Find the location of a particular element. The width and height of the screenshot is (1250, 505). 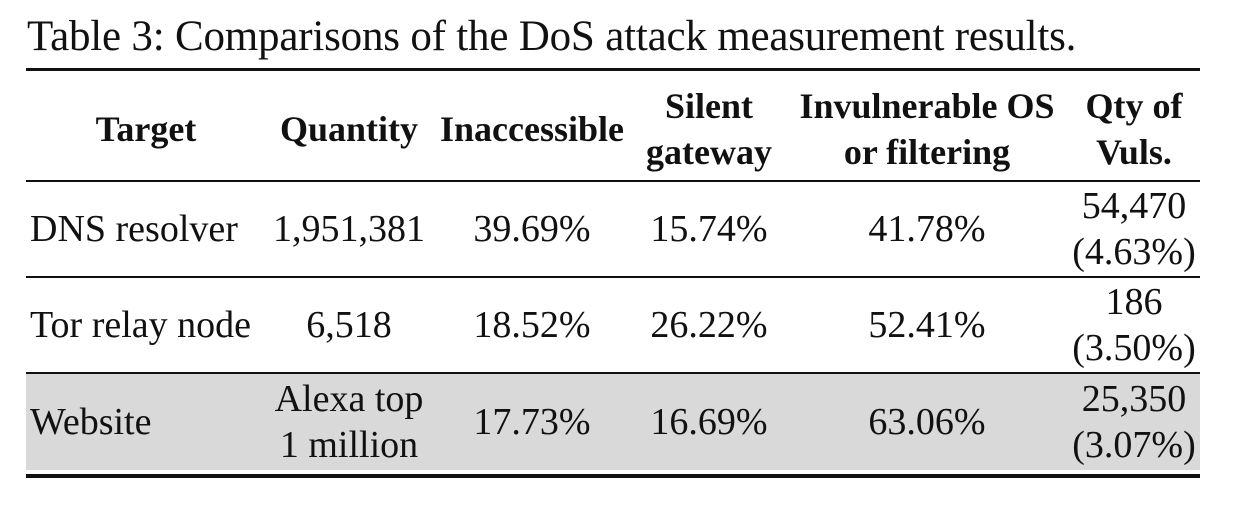

cell-quantity-line1: 6,518 is located at coordinates (349, 325).